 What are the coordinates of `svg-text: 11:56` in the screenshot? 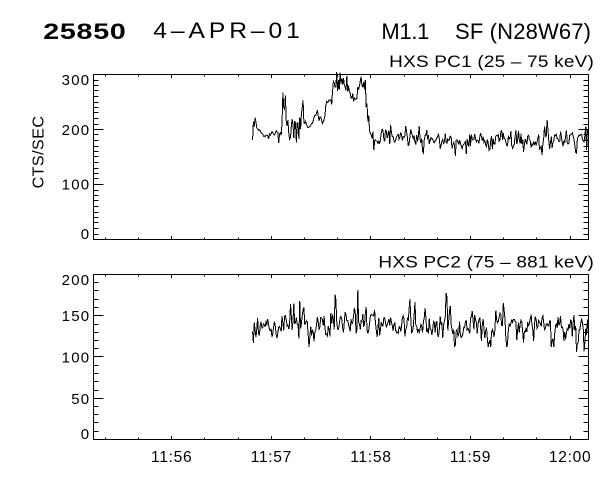 It's located at (171, 457).